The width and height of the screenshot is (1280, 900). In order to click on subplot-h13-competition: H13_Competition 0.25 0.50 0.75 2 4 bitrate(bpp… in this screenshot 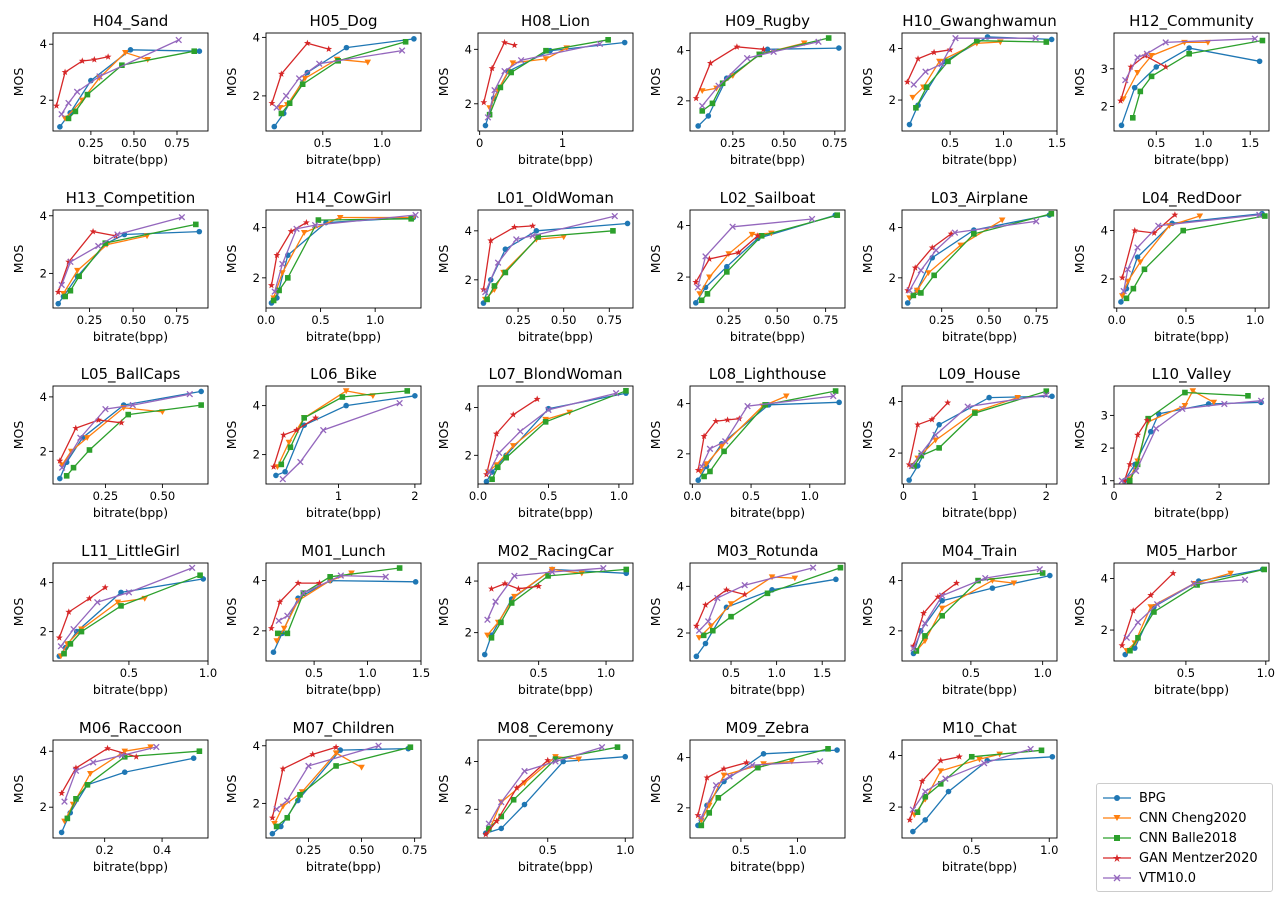, I will do `click(110, 266)`.